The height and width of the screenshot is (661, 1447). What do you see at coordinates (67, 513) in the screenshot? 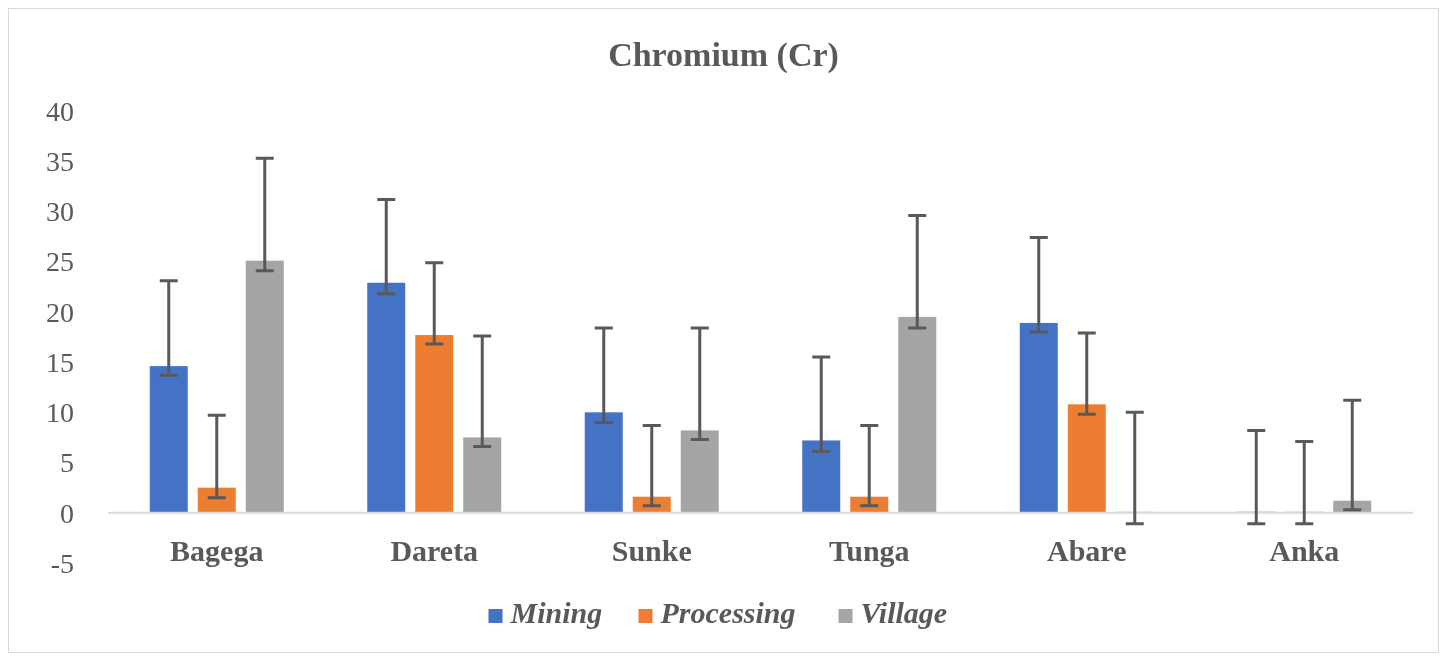
I see `y-tick-label: 0` at bounding box center [67, 513].